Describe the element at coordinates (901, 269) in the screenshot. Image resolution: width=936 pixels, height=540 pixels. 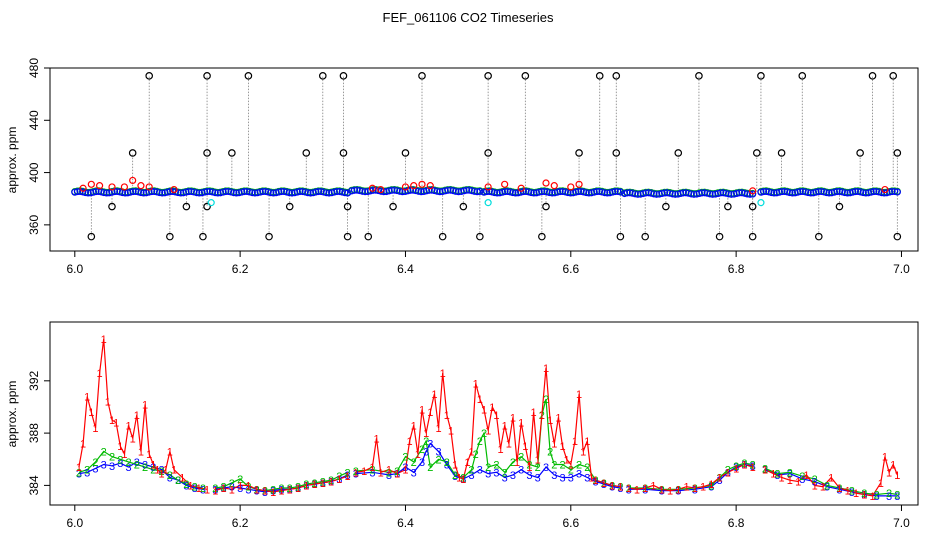
I see `top-x-tick-label: 7.0` at that location.